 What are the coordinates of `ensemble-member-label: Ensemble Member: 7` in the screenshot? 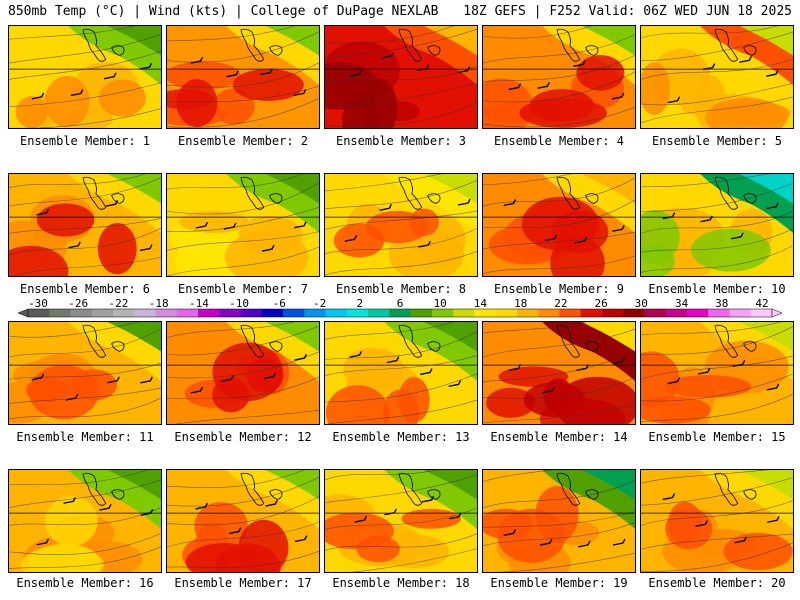 It's located at (243, 289).